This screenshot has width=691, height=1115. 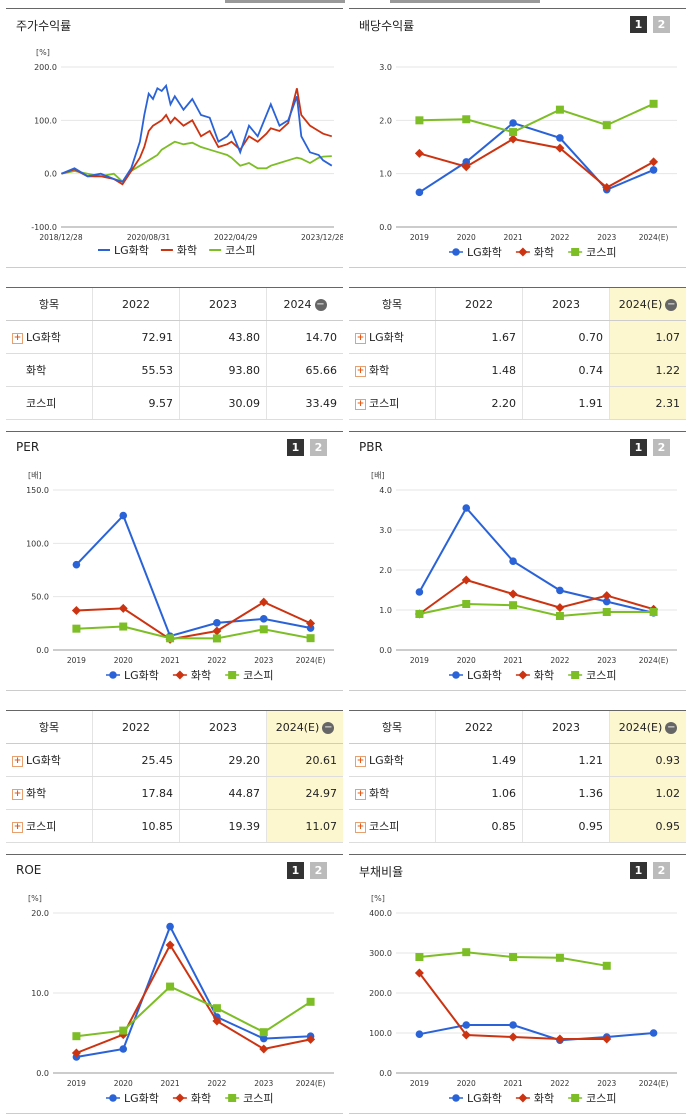 What do you see at coordinates (174, 760) in the screenshot?
I see `table-row: + LG화학 25.45 29.20 20.61` at bounding box center [174, 760].